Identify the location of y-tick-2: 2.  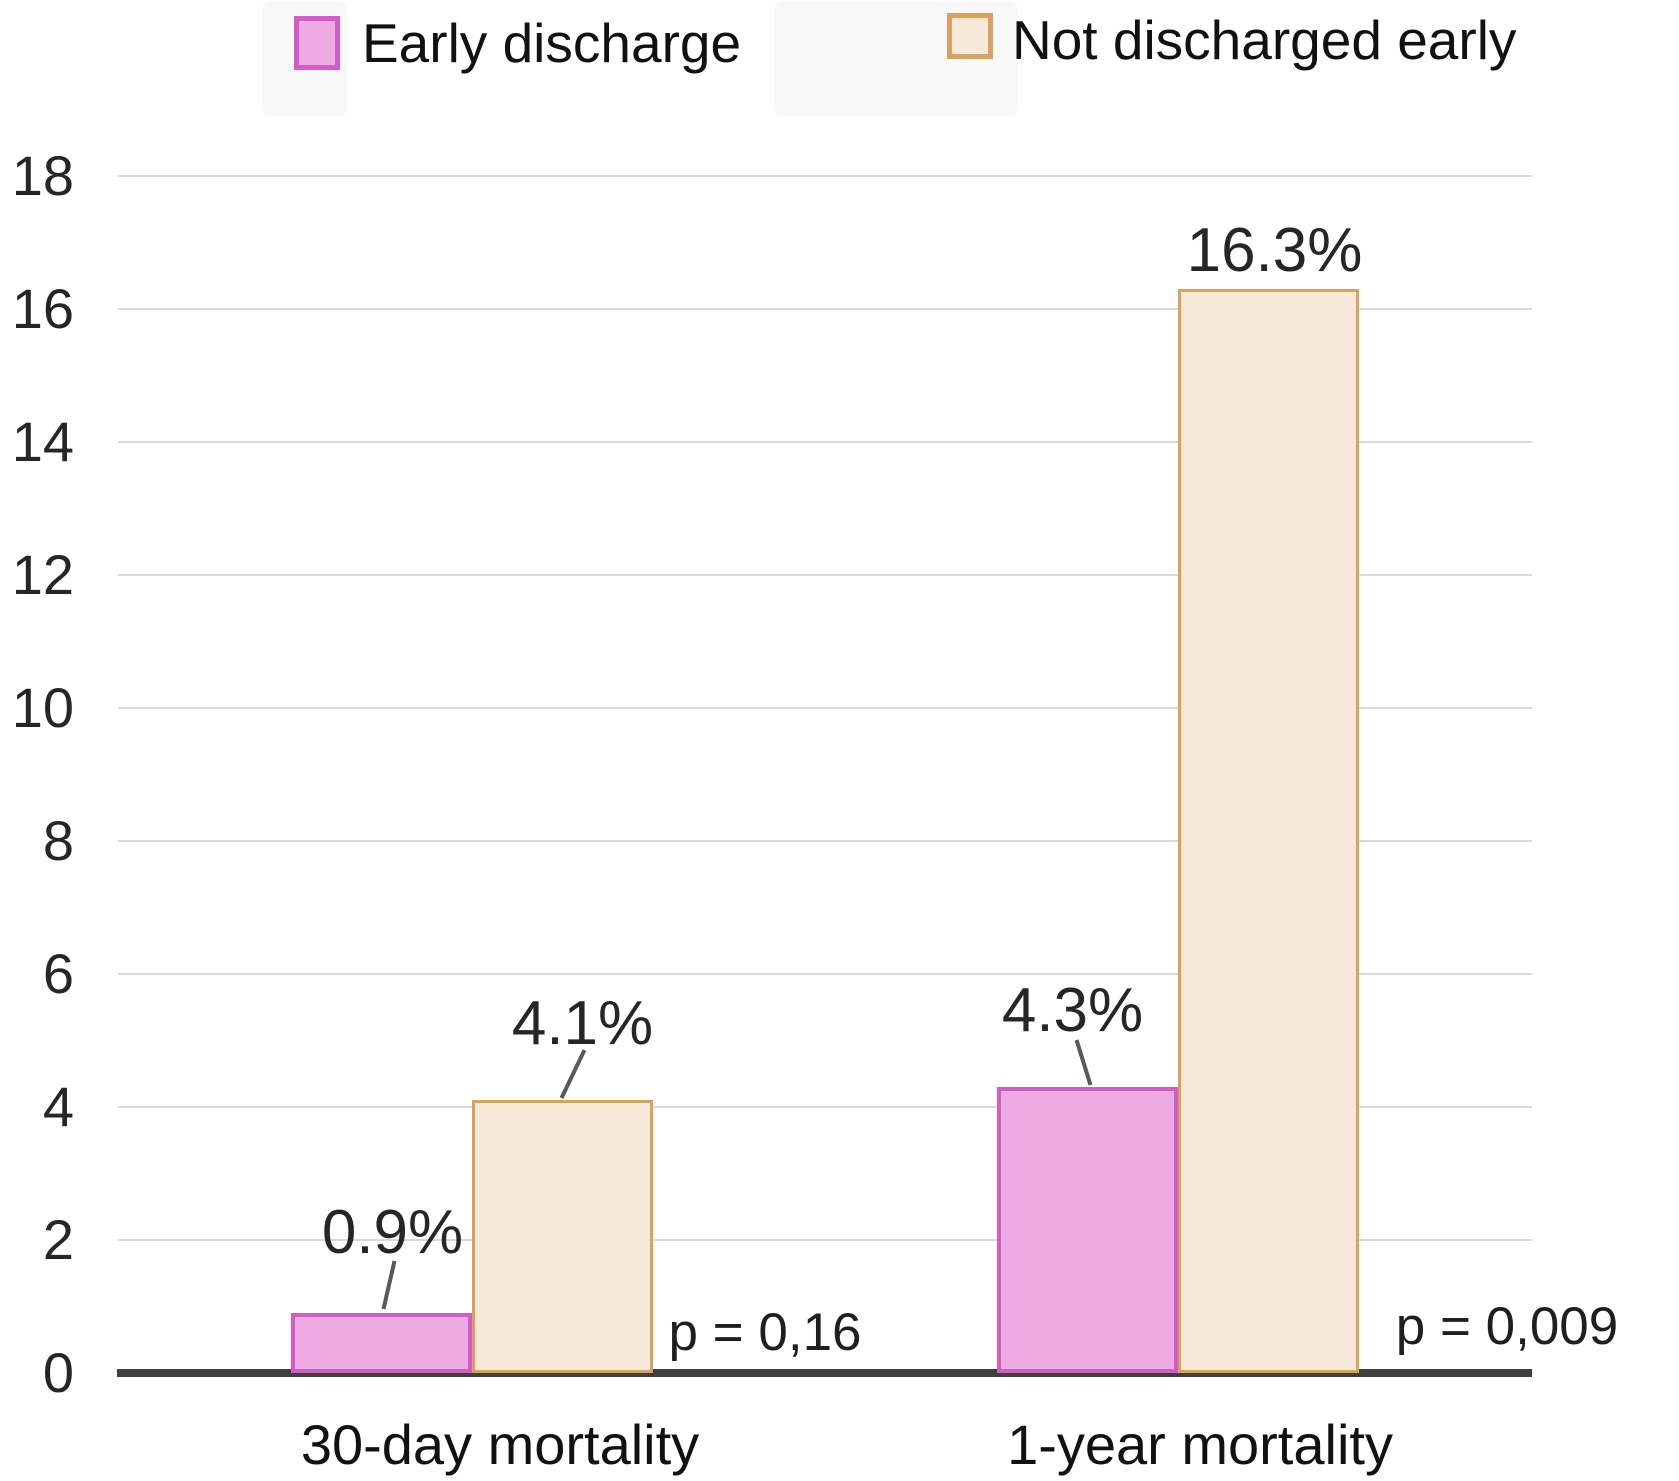
(58, 1239).